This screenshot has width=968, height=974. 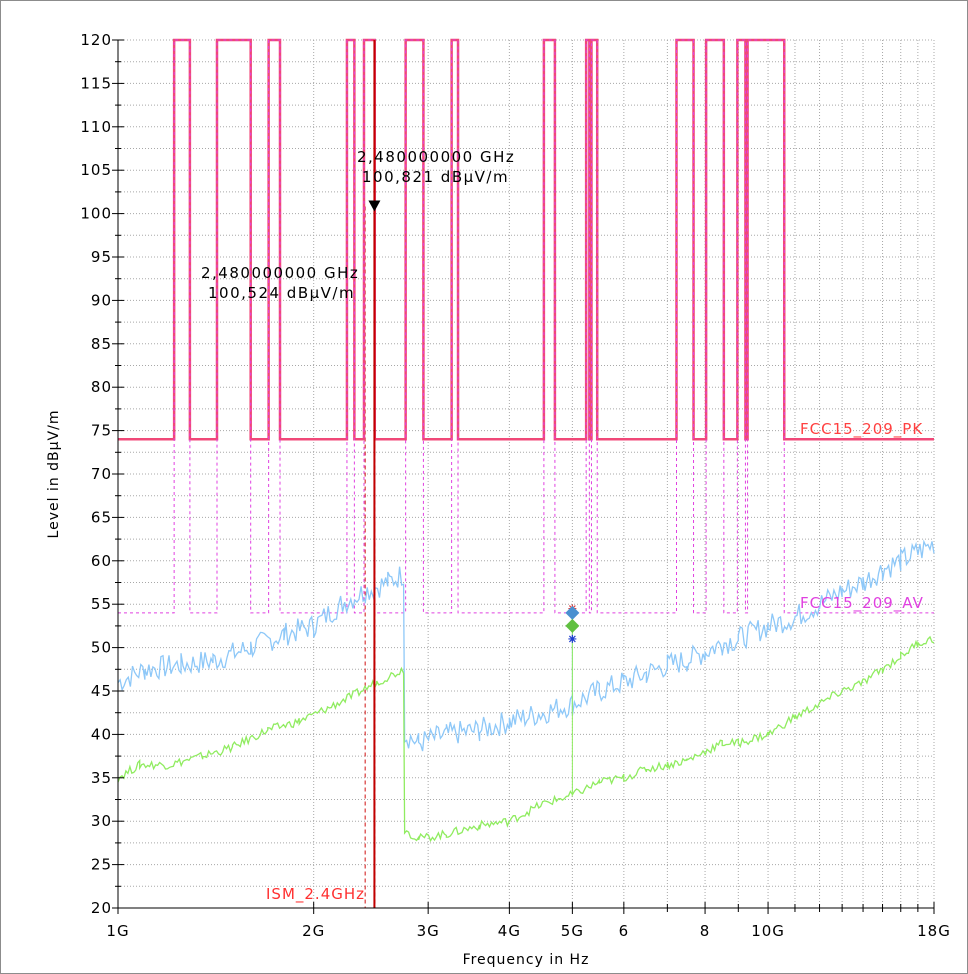 What do you see at coordinates (101, 344) in the screenshot?
I see `y-tick-label: 85` at bounding box center [101, 344].